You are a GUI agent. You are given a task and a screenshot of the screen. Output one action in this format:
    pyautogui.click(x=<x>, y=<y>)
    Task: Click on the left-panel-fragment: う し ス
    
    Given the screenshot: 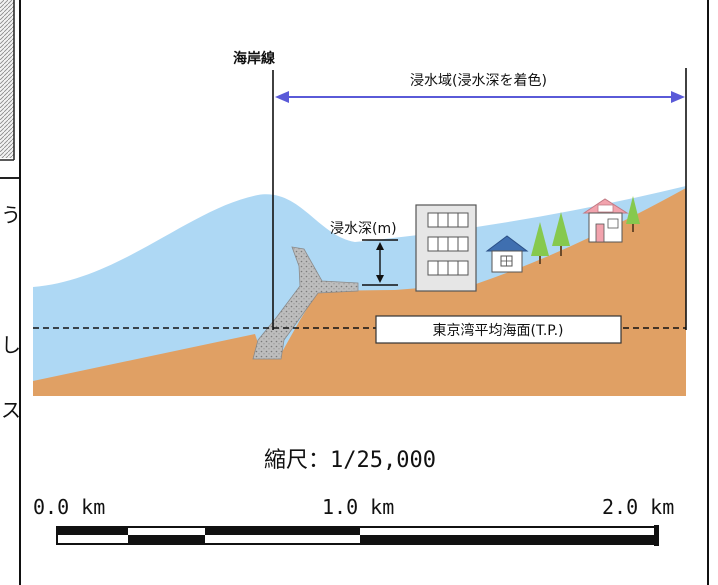 What is the action you would take?
    pyautogui.click(x=10, y=211)
    